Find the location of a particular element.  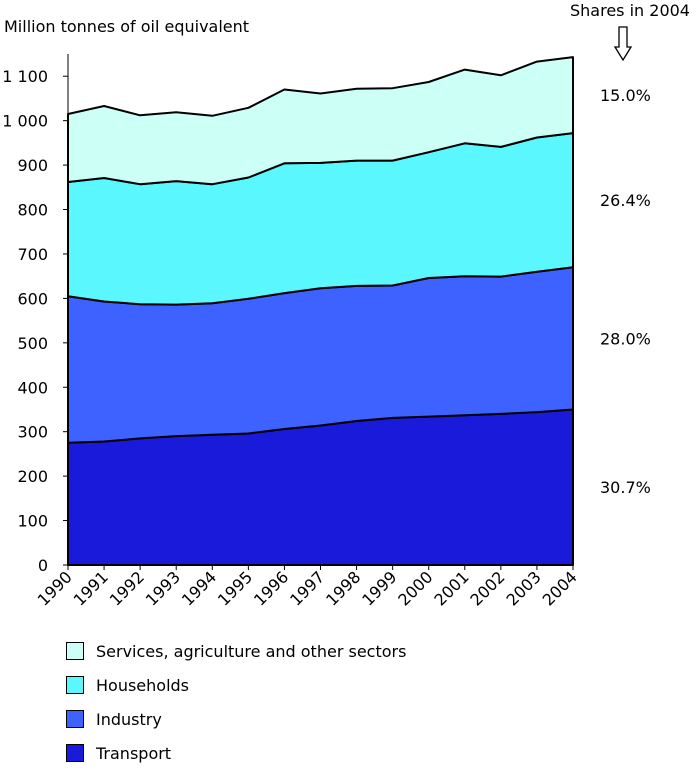

share-label: 28.0% is located at coordinates (625, 338).